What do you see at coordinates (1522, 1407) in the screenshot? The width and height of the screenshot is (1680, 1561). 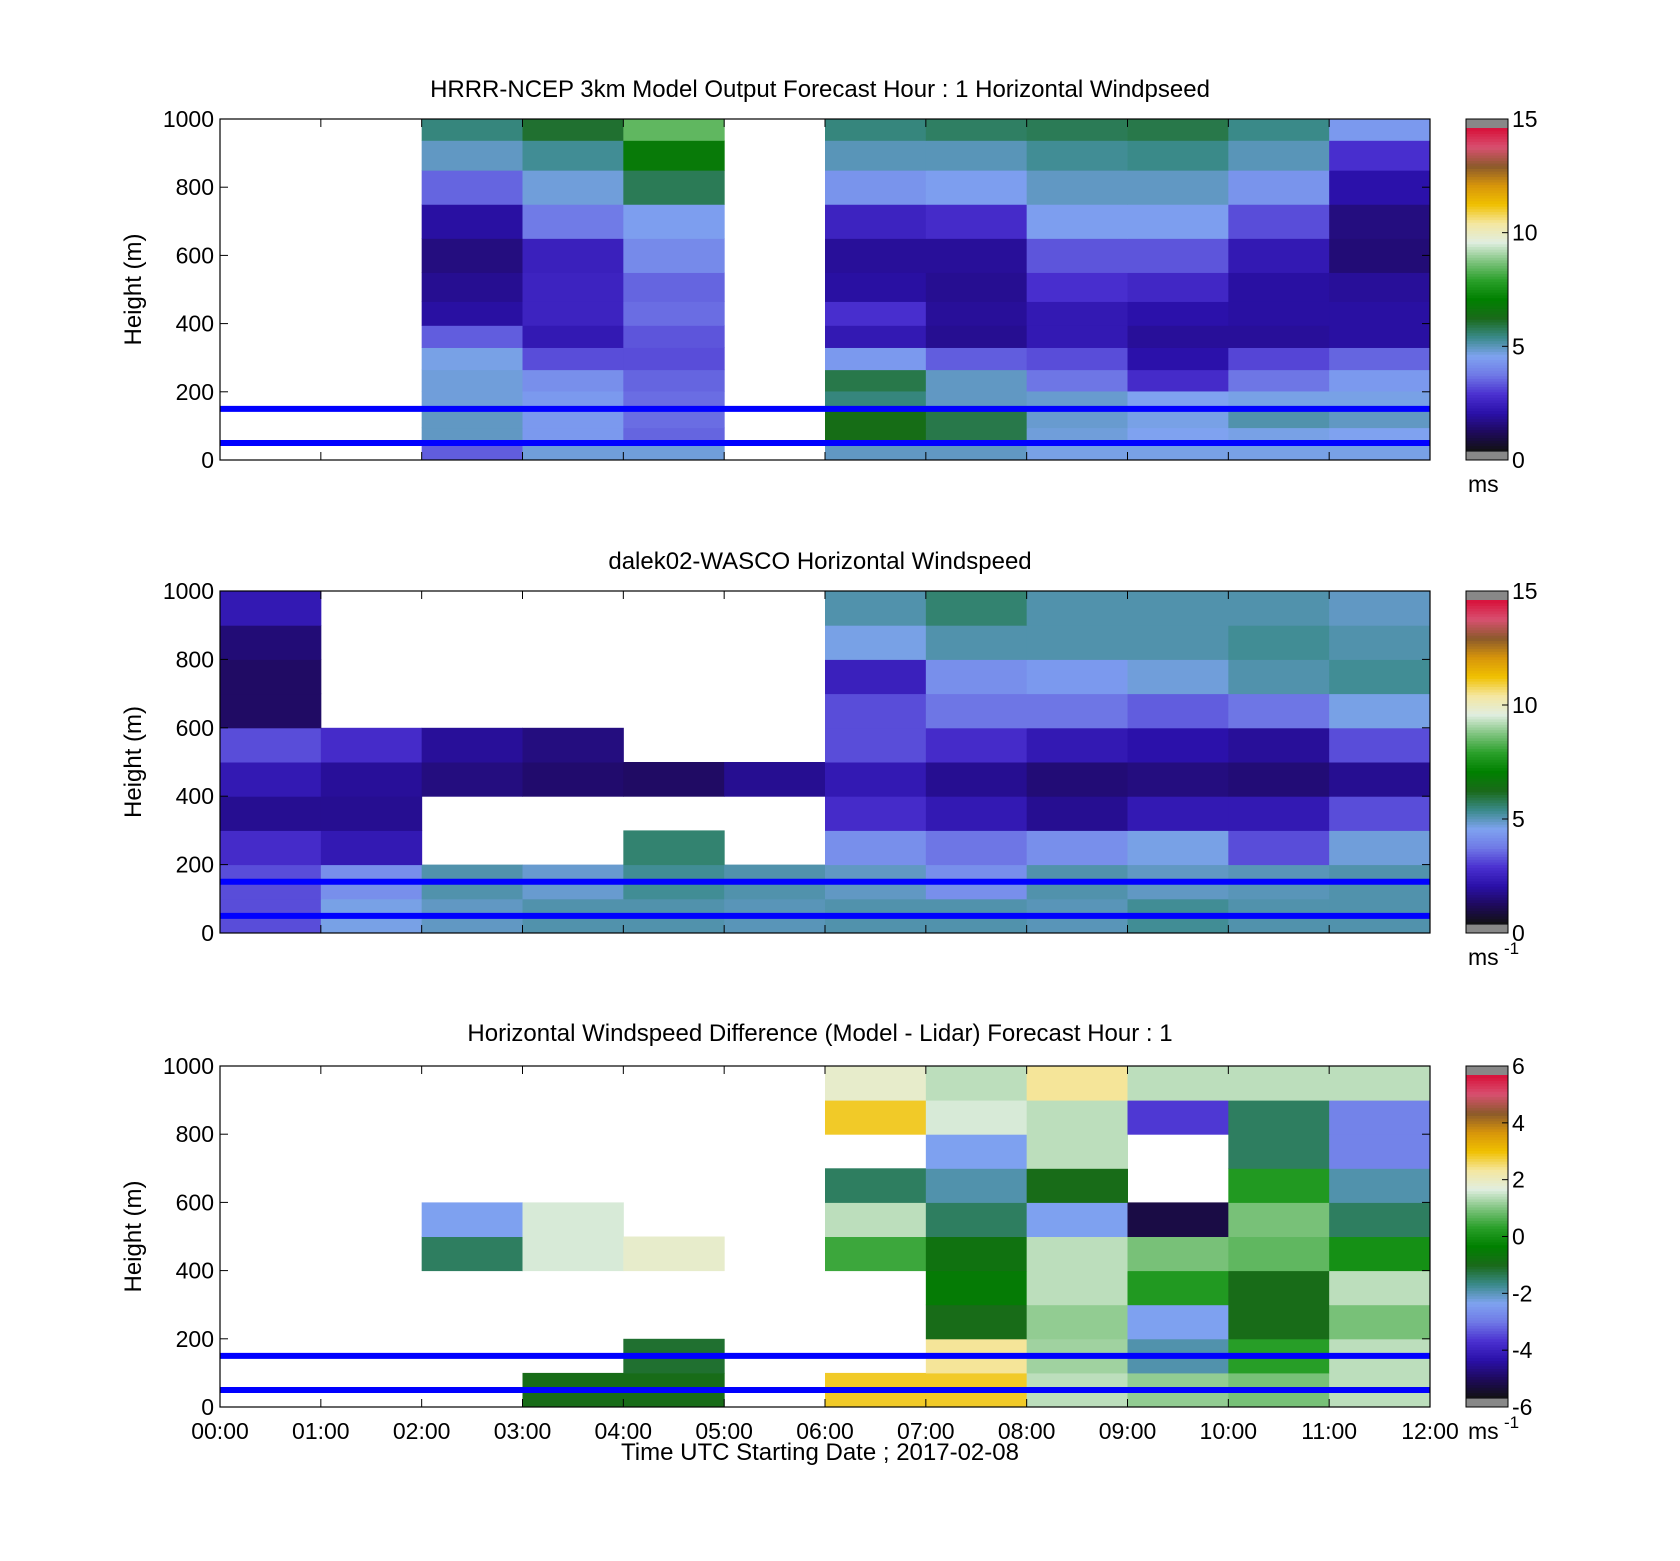 I see `colorbar-tick-label: -6` at bounding box center [1522, 1407].